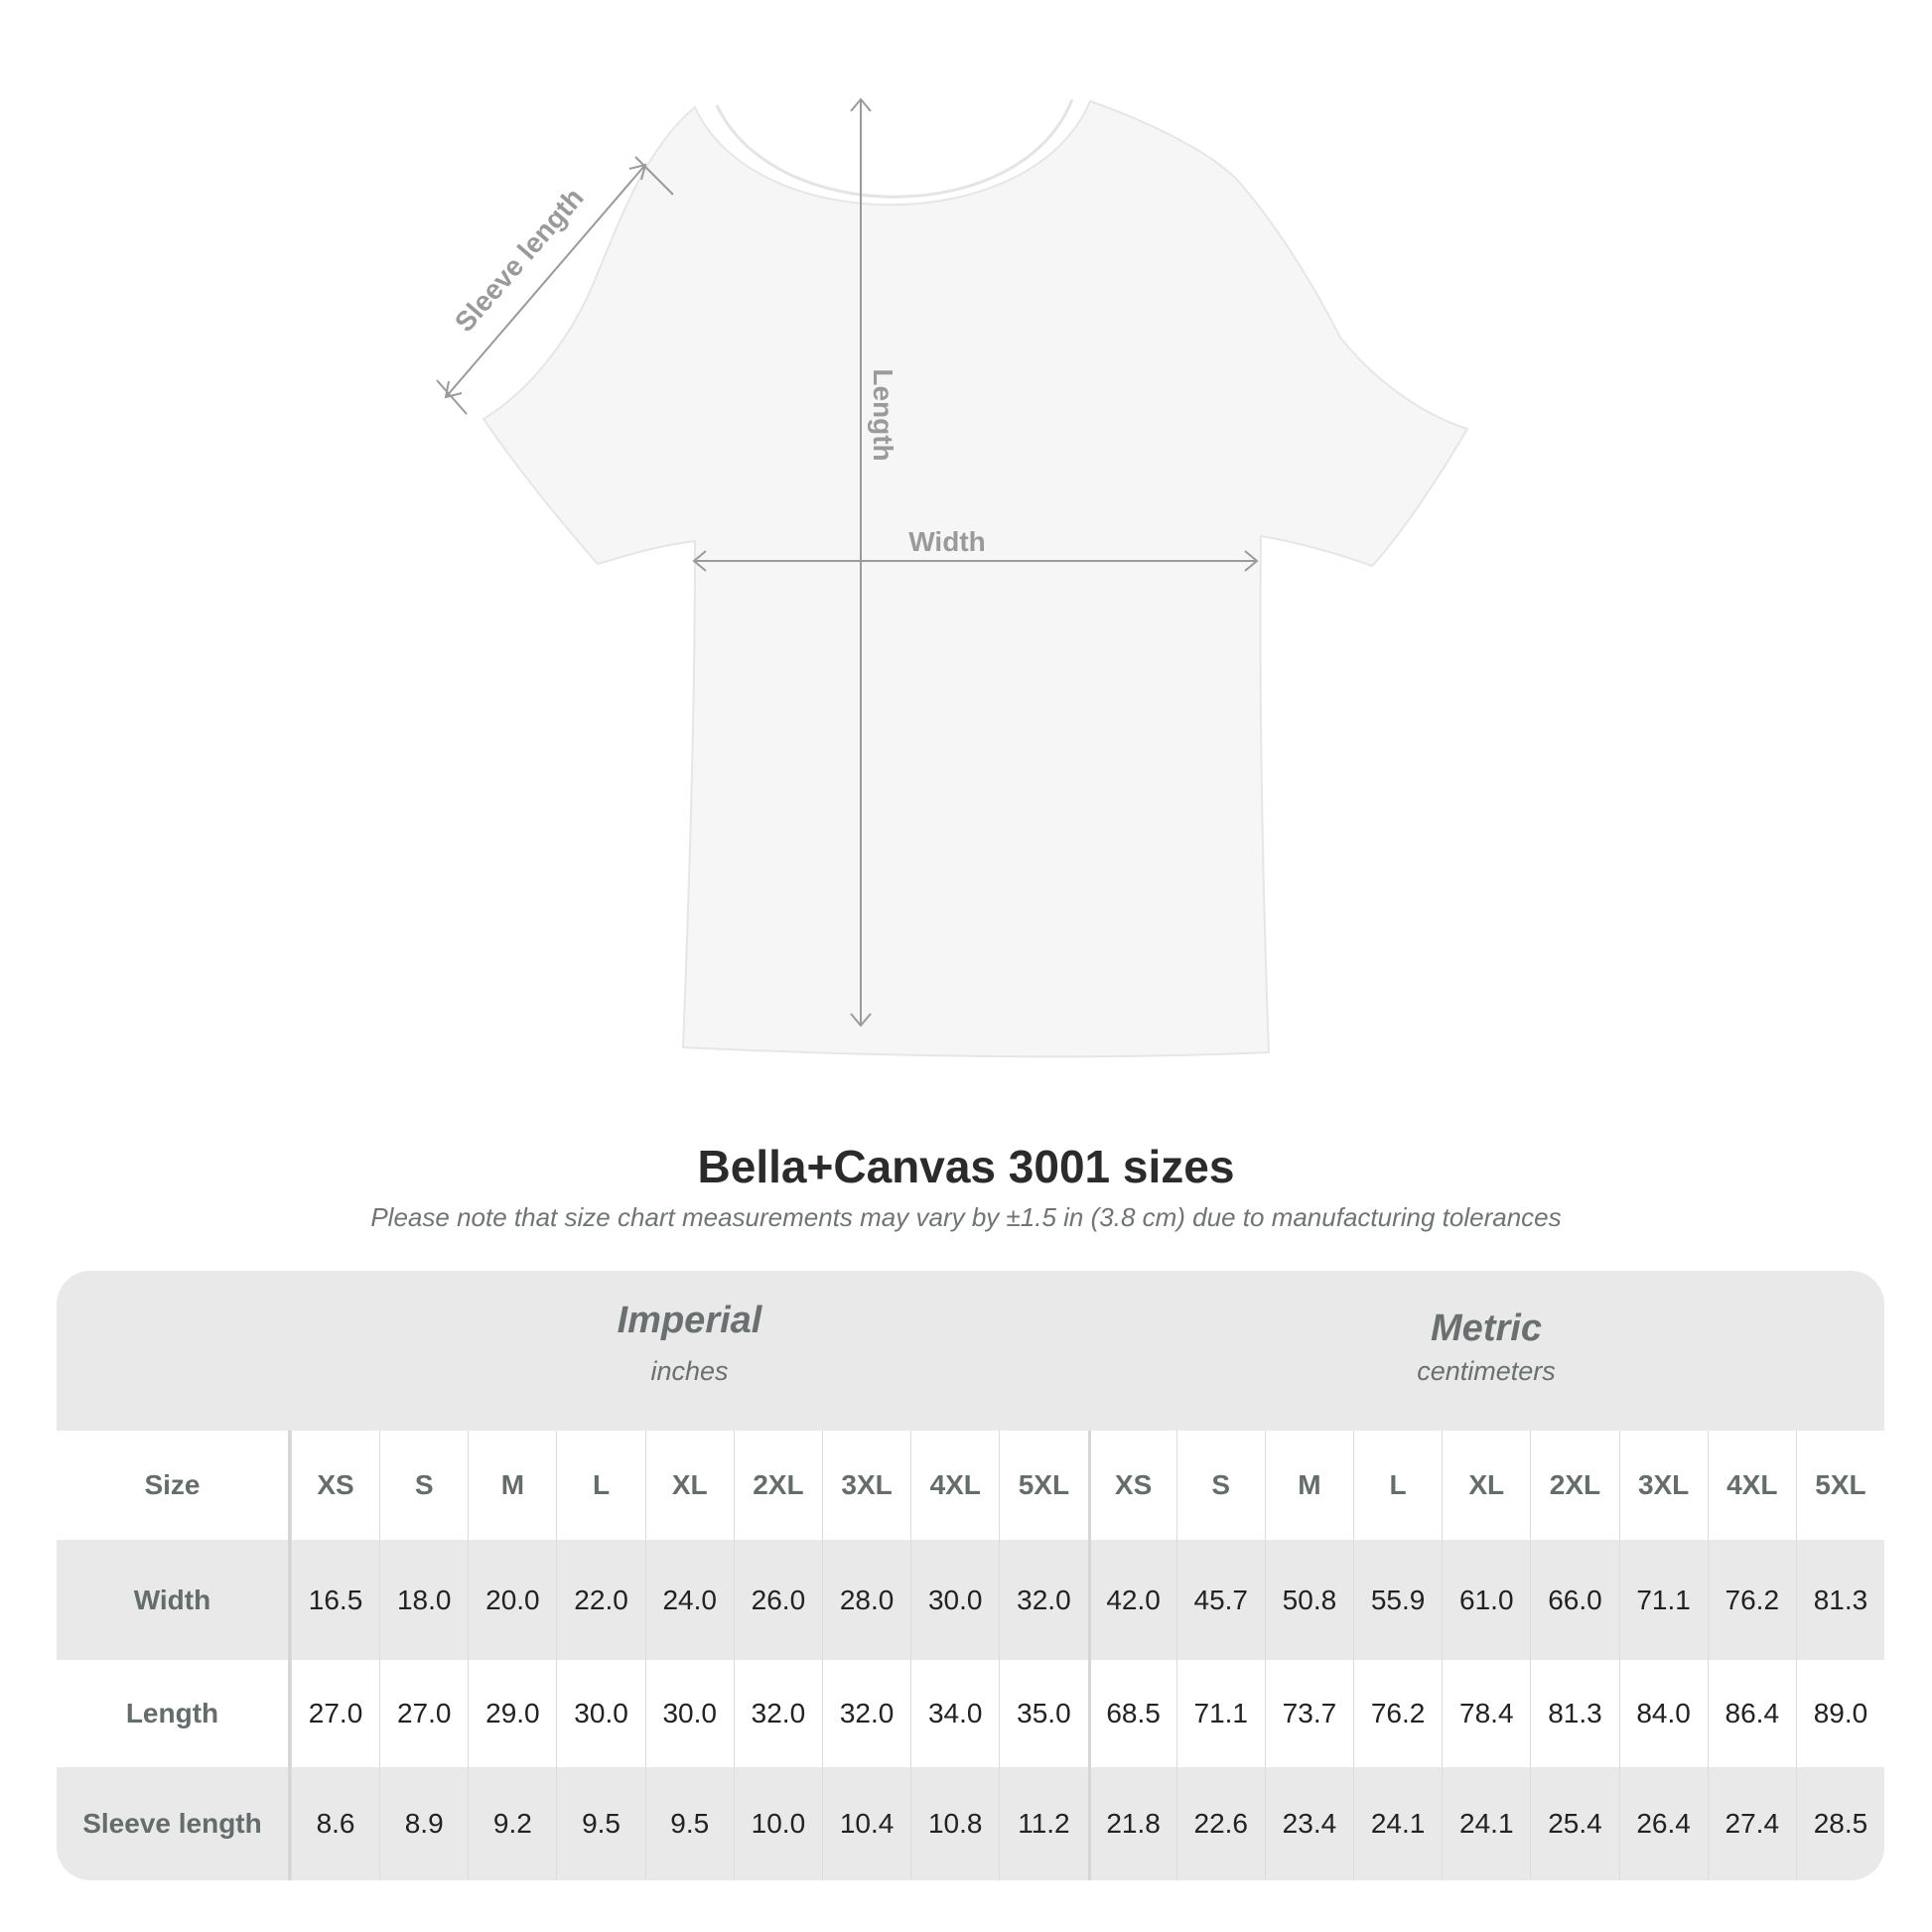 The width and height of the screenshot is (1932, 1932). What do you see at coordinates (690, 1321) in the screenshot?
I see `imperial-title: Imperial` at bounding box center [690, 1321].